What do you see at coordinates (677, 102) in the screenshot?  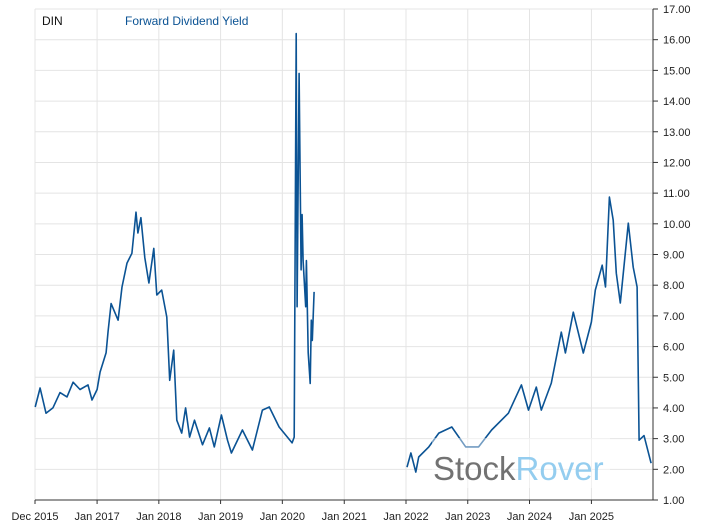 I see `y-tick-label: 14.00` at bounding box center [677, 102].